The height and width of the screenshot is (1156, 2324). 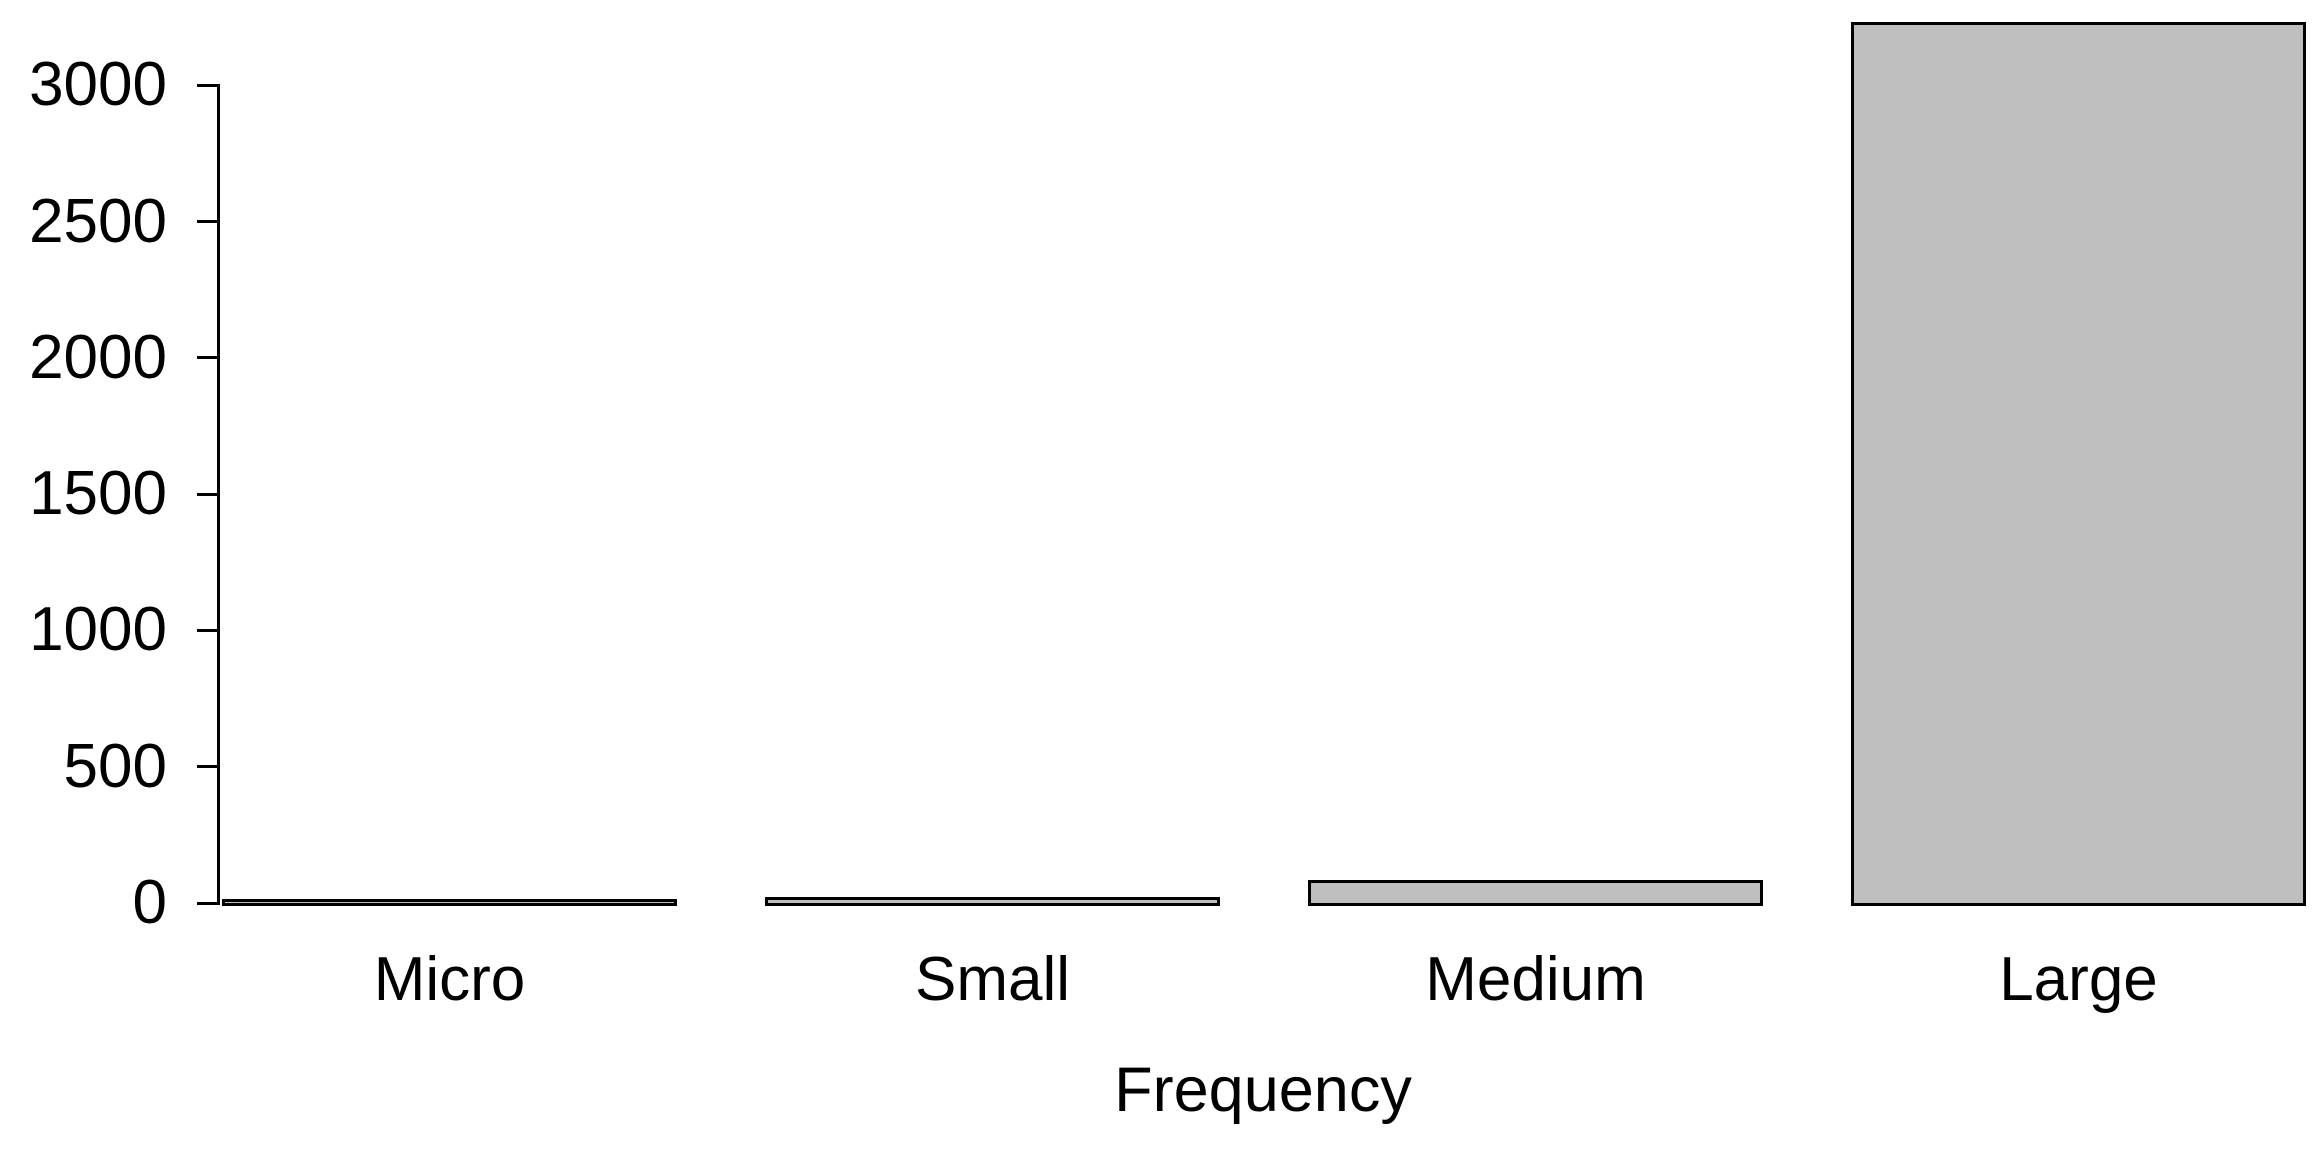 What do you see at coordinates (1535, 892) in the screenshot?
I see `bar-medium` at bounding box center [1535, 892].